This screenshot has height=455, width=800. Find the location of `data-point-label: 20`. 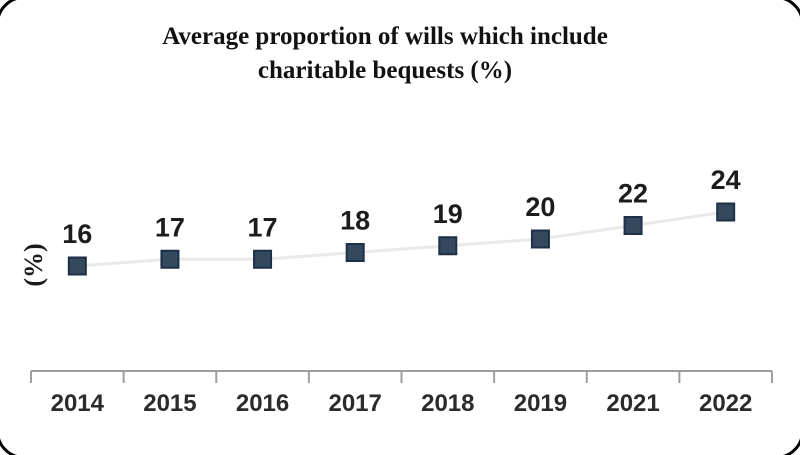

data-point-label: 20 is located at coordinates (540, 207).